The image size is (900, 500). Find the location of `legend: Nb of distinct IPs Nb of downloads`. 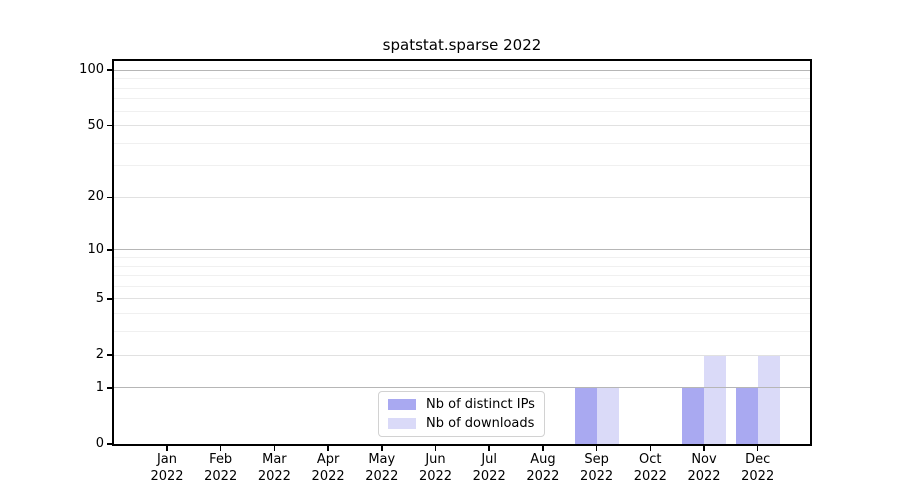

legend: Nb of distinct IPs Nb of downloads is located at coordinates (461, 414).